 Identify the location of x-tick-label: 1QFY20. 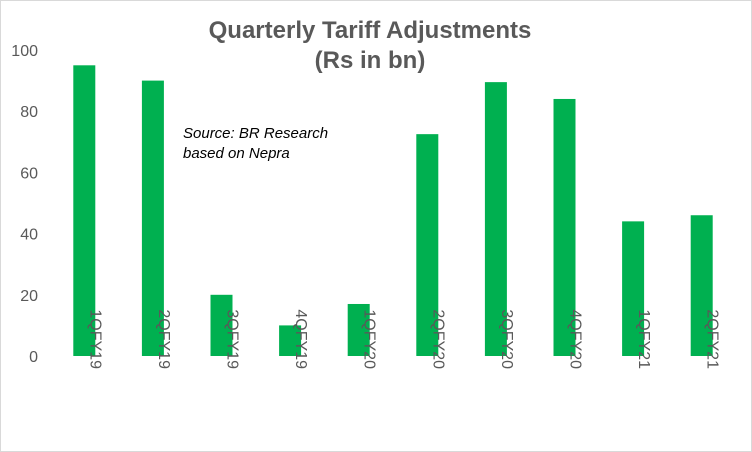
(369, 339).